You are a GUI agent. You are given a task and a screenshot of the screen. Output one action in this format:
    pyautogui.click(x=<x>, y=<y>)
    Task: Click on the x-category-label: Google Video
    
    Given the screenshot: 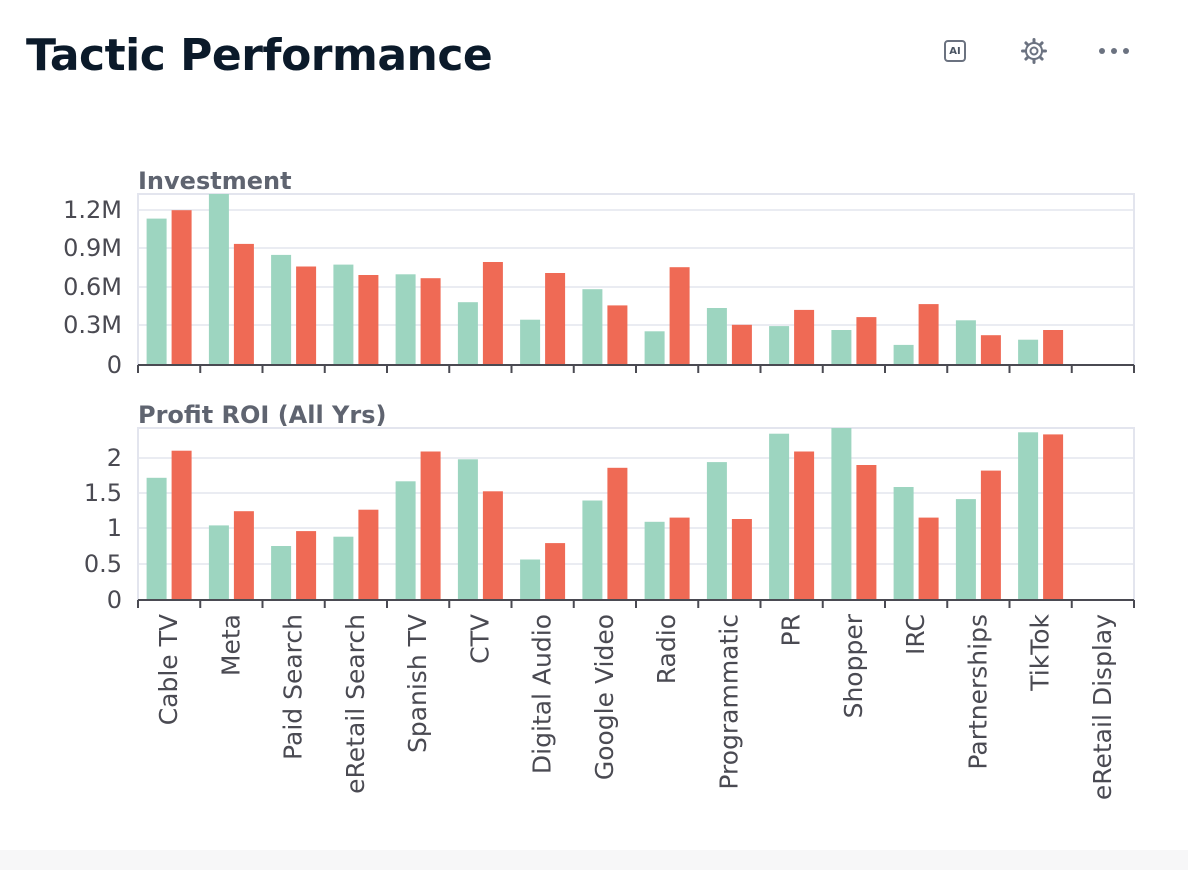 What is the action you would take?
    pyautogui.click(x=604, y=697)
    